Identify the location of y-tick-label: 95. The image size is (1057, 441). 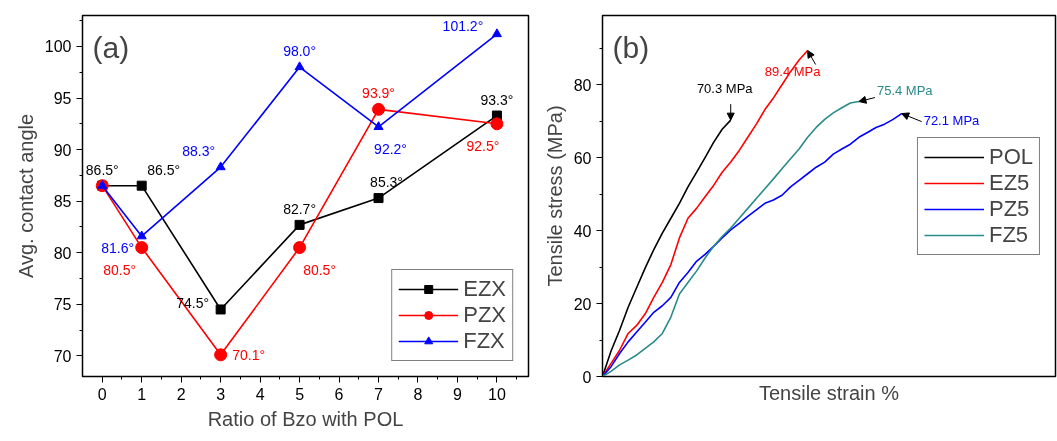
(62, 99).